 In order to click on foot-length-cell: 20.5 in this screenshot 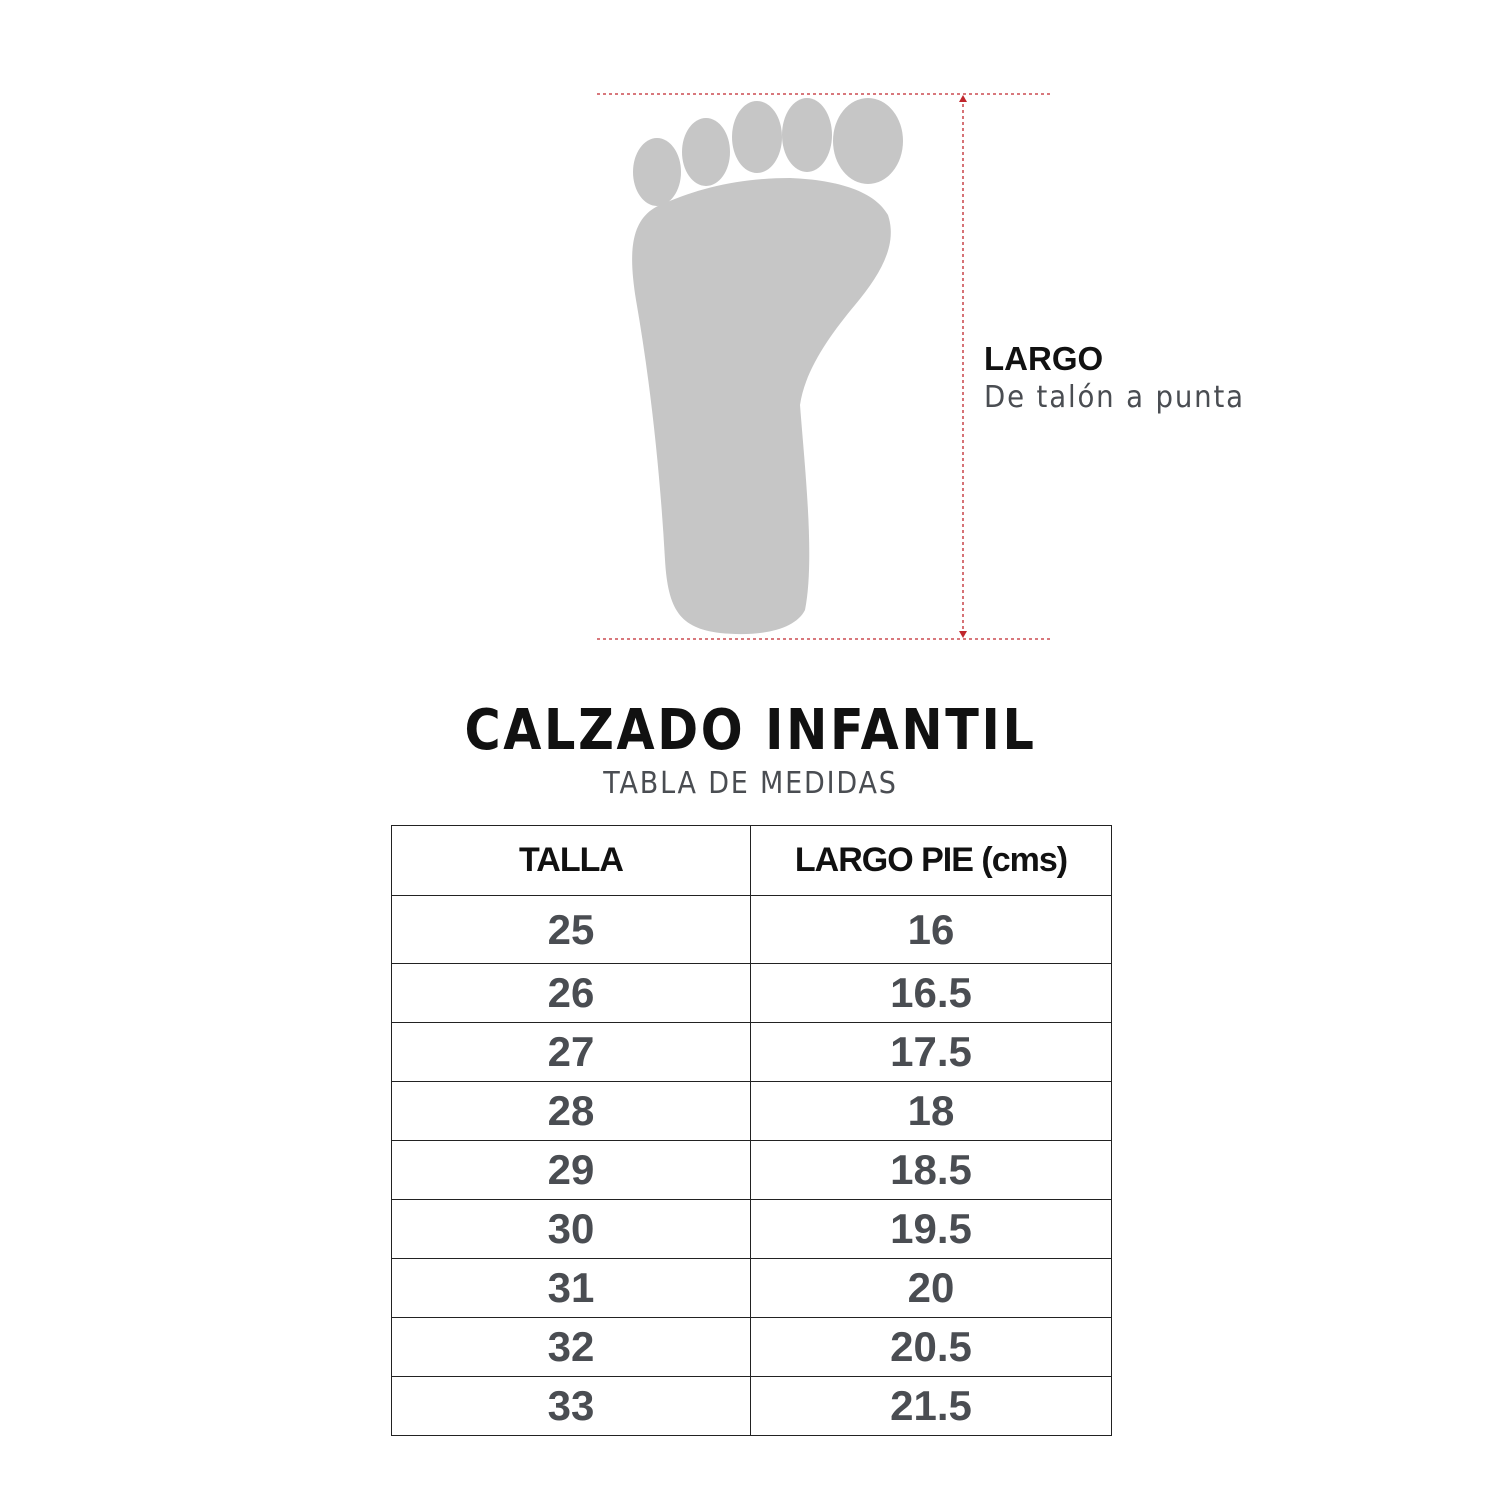, I will do `click(931, 1347)`.